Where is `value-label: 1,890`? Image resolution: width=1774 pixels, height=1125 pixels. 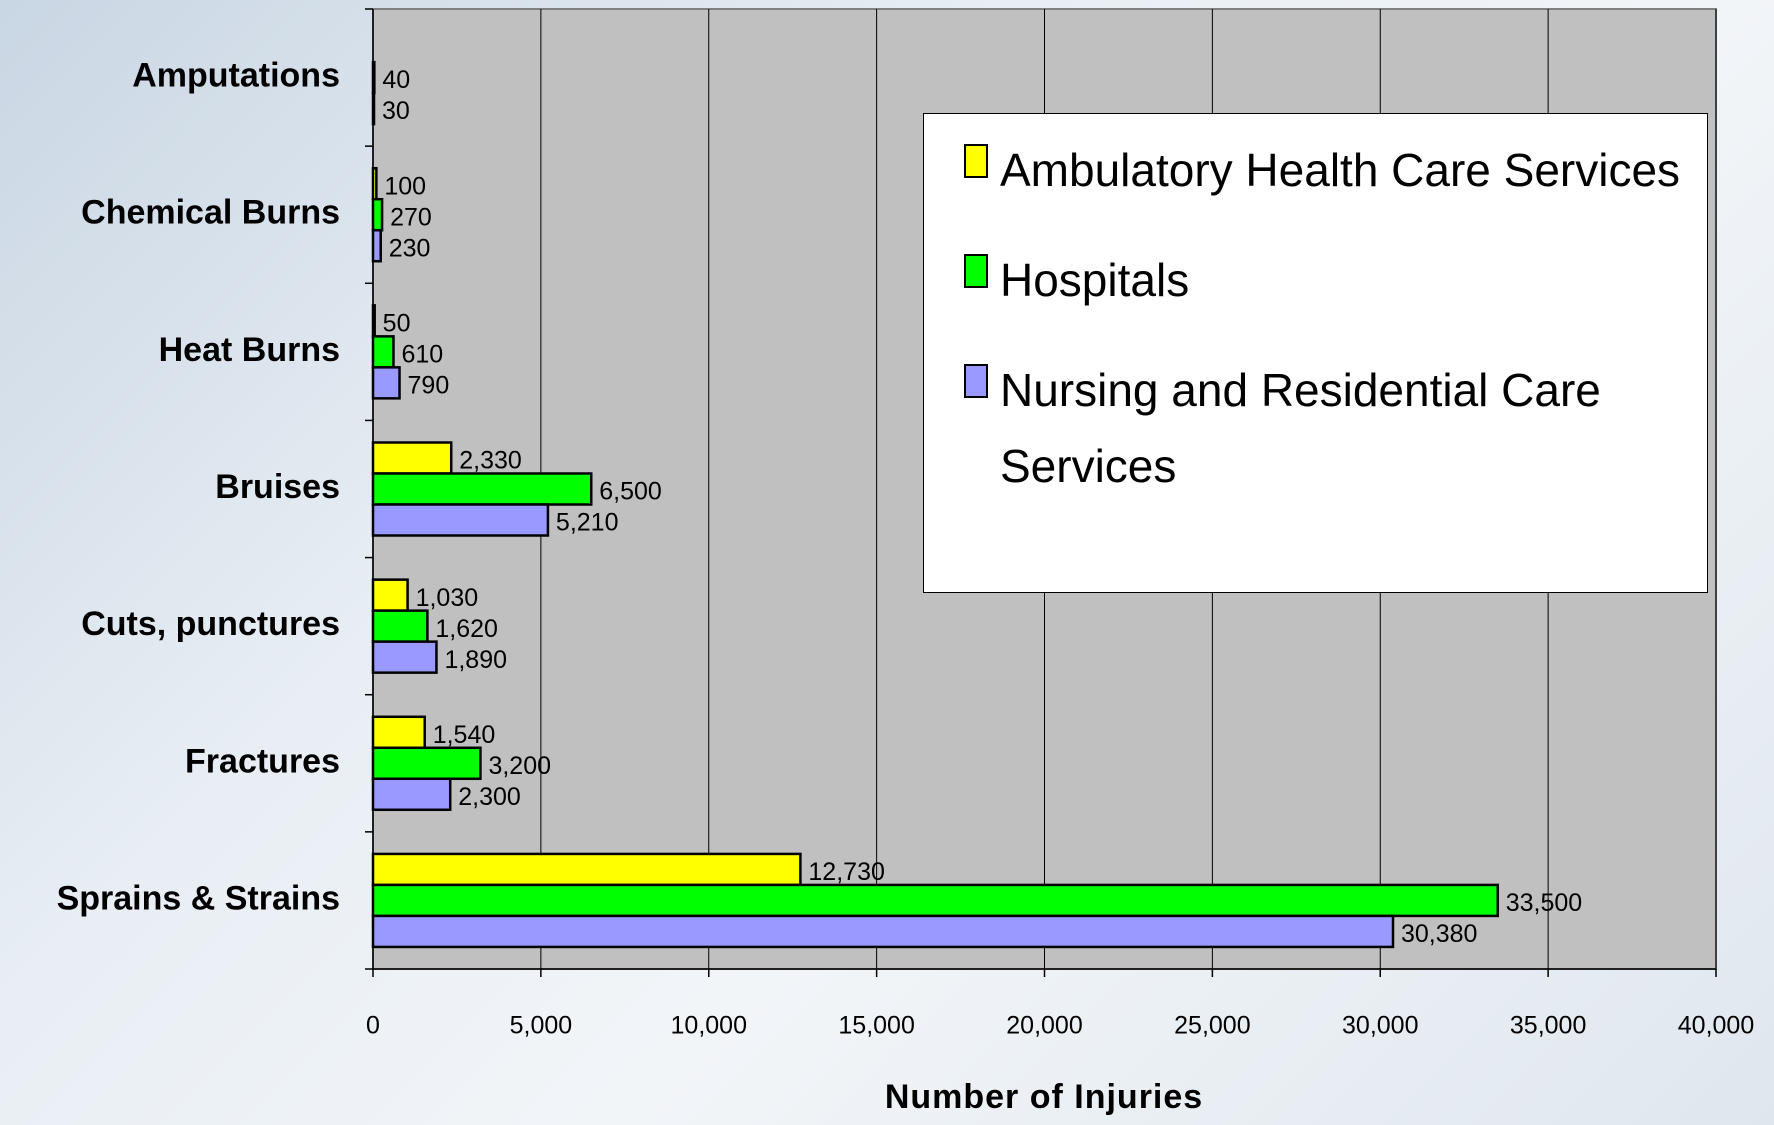
value-label: 1,890 is located at coordinates (475, 660).